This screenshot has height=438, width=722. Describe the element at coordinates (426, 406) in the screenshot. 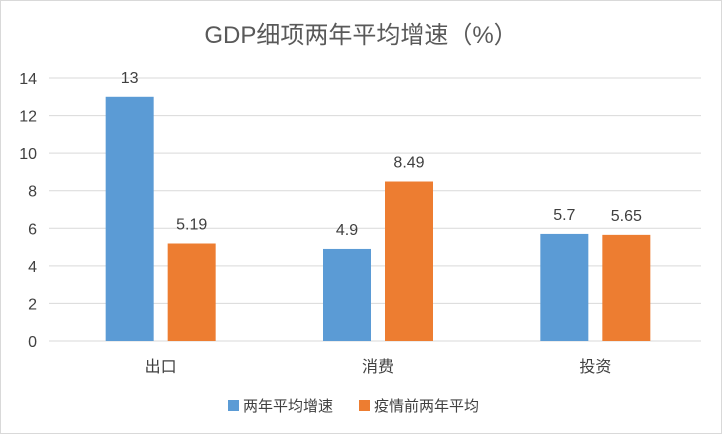

I see `legend-label: 疫情前两年平均` at that location.